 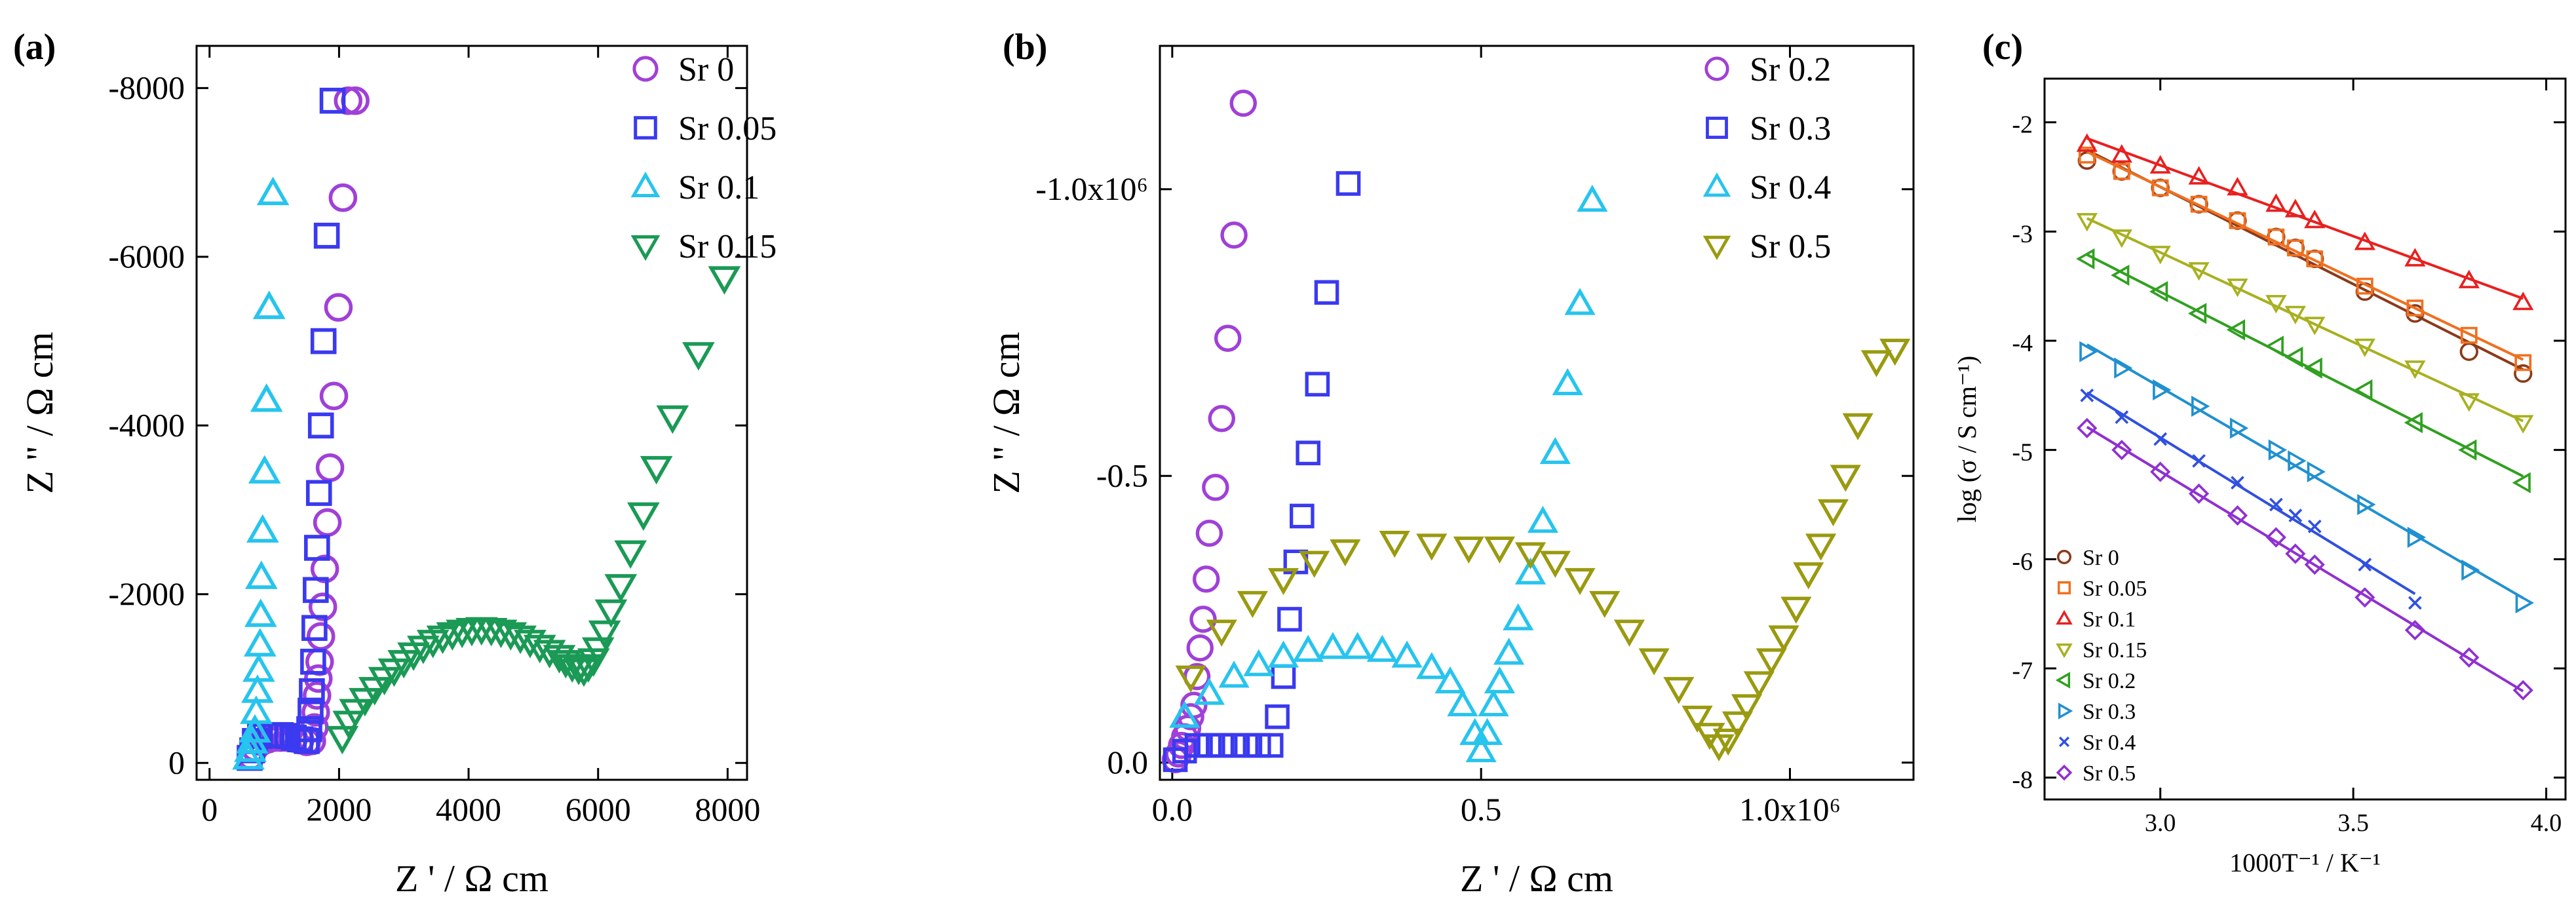 I want to click on legend-label: Sr 0.4, so click(x=1790, y=188).